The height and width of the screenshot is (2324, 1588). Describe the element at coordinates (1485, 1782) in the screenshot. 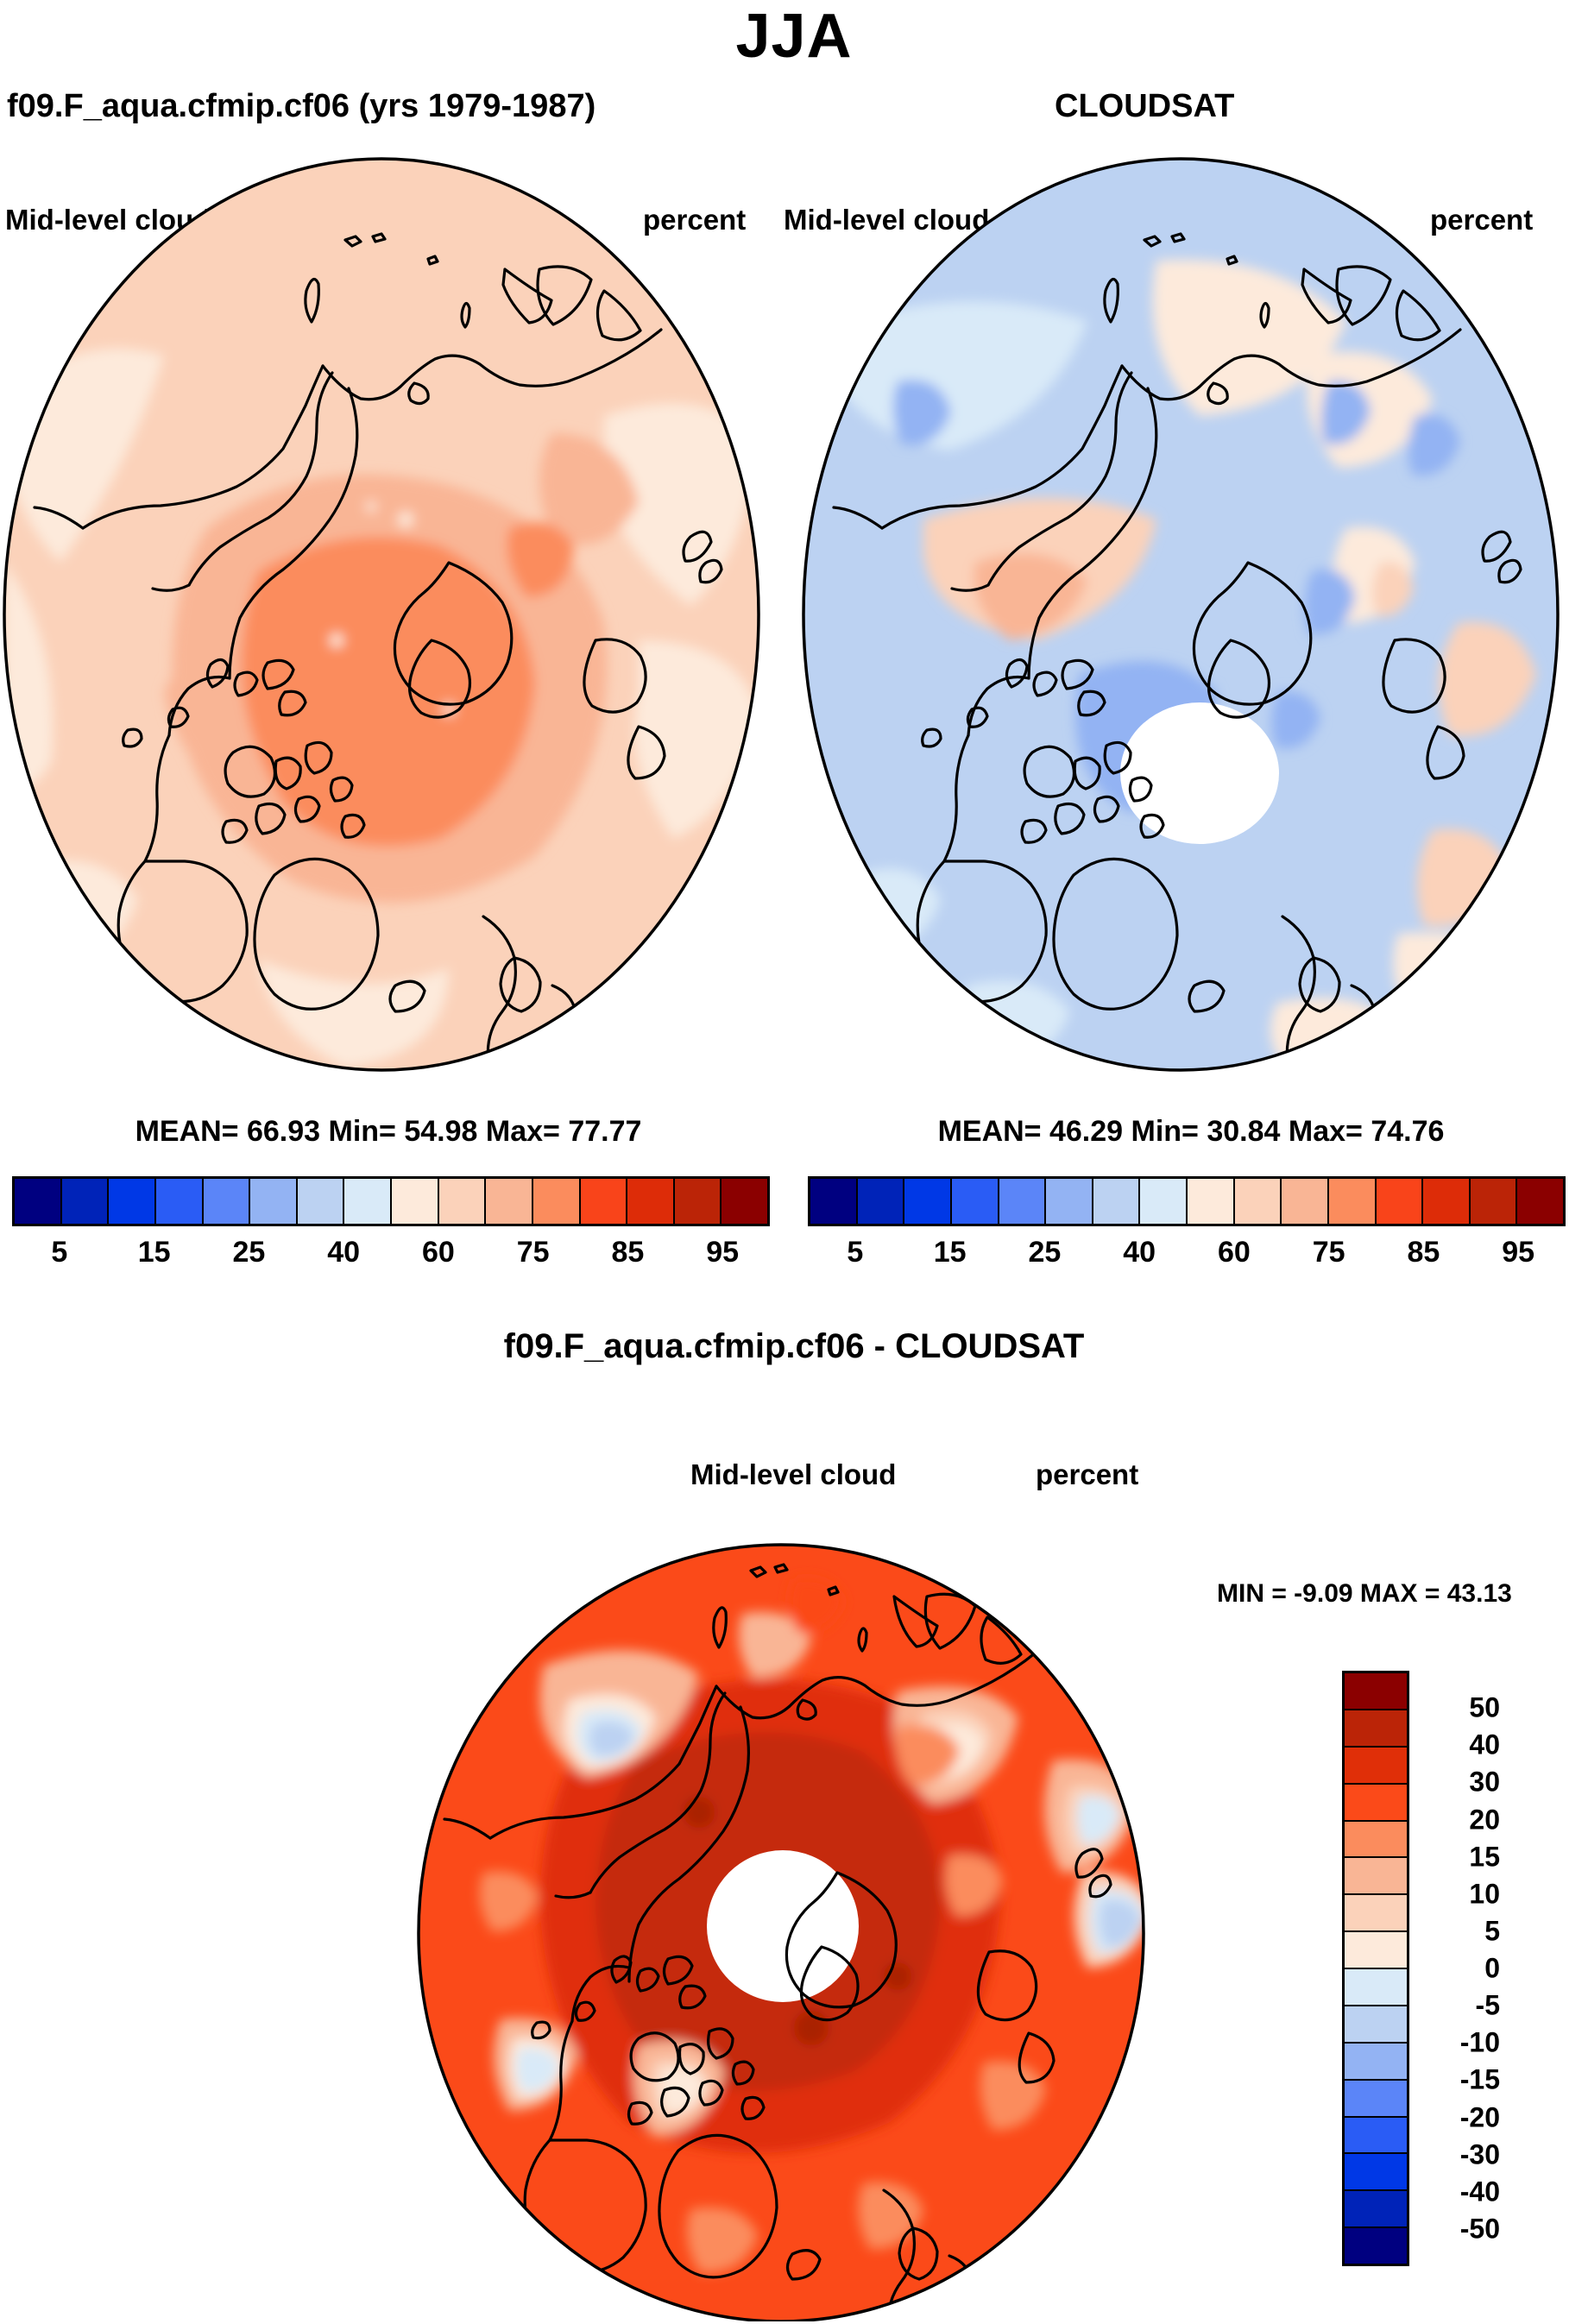

I see `colorbar-tick-label: 30` at that location.